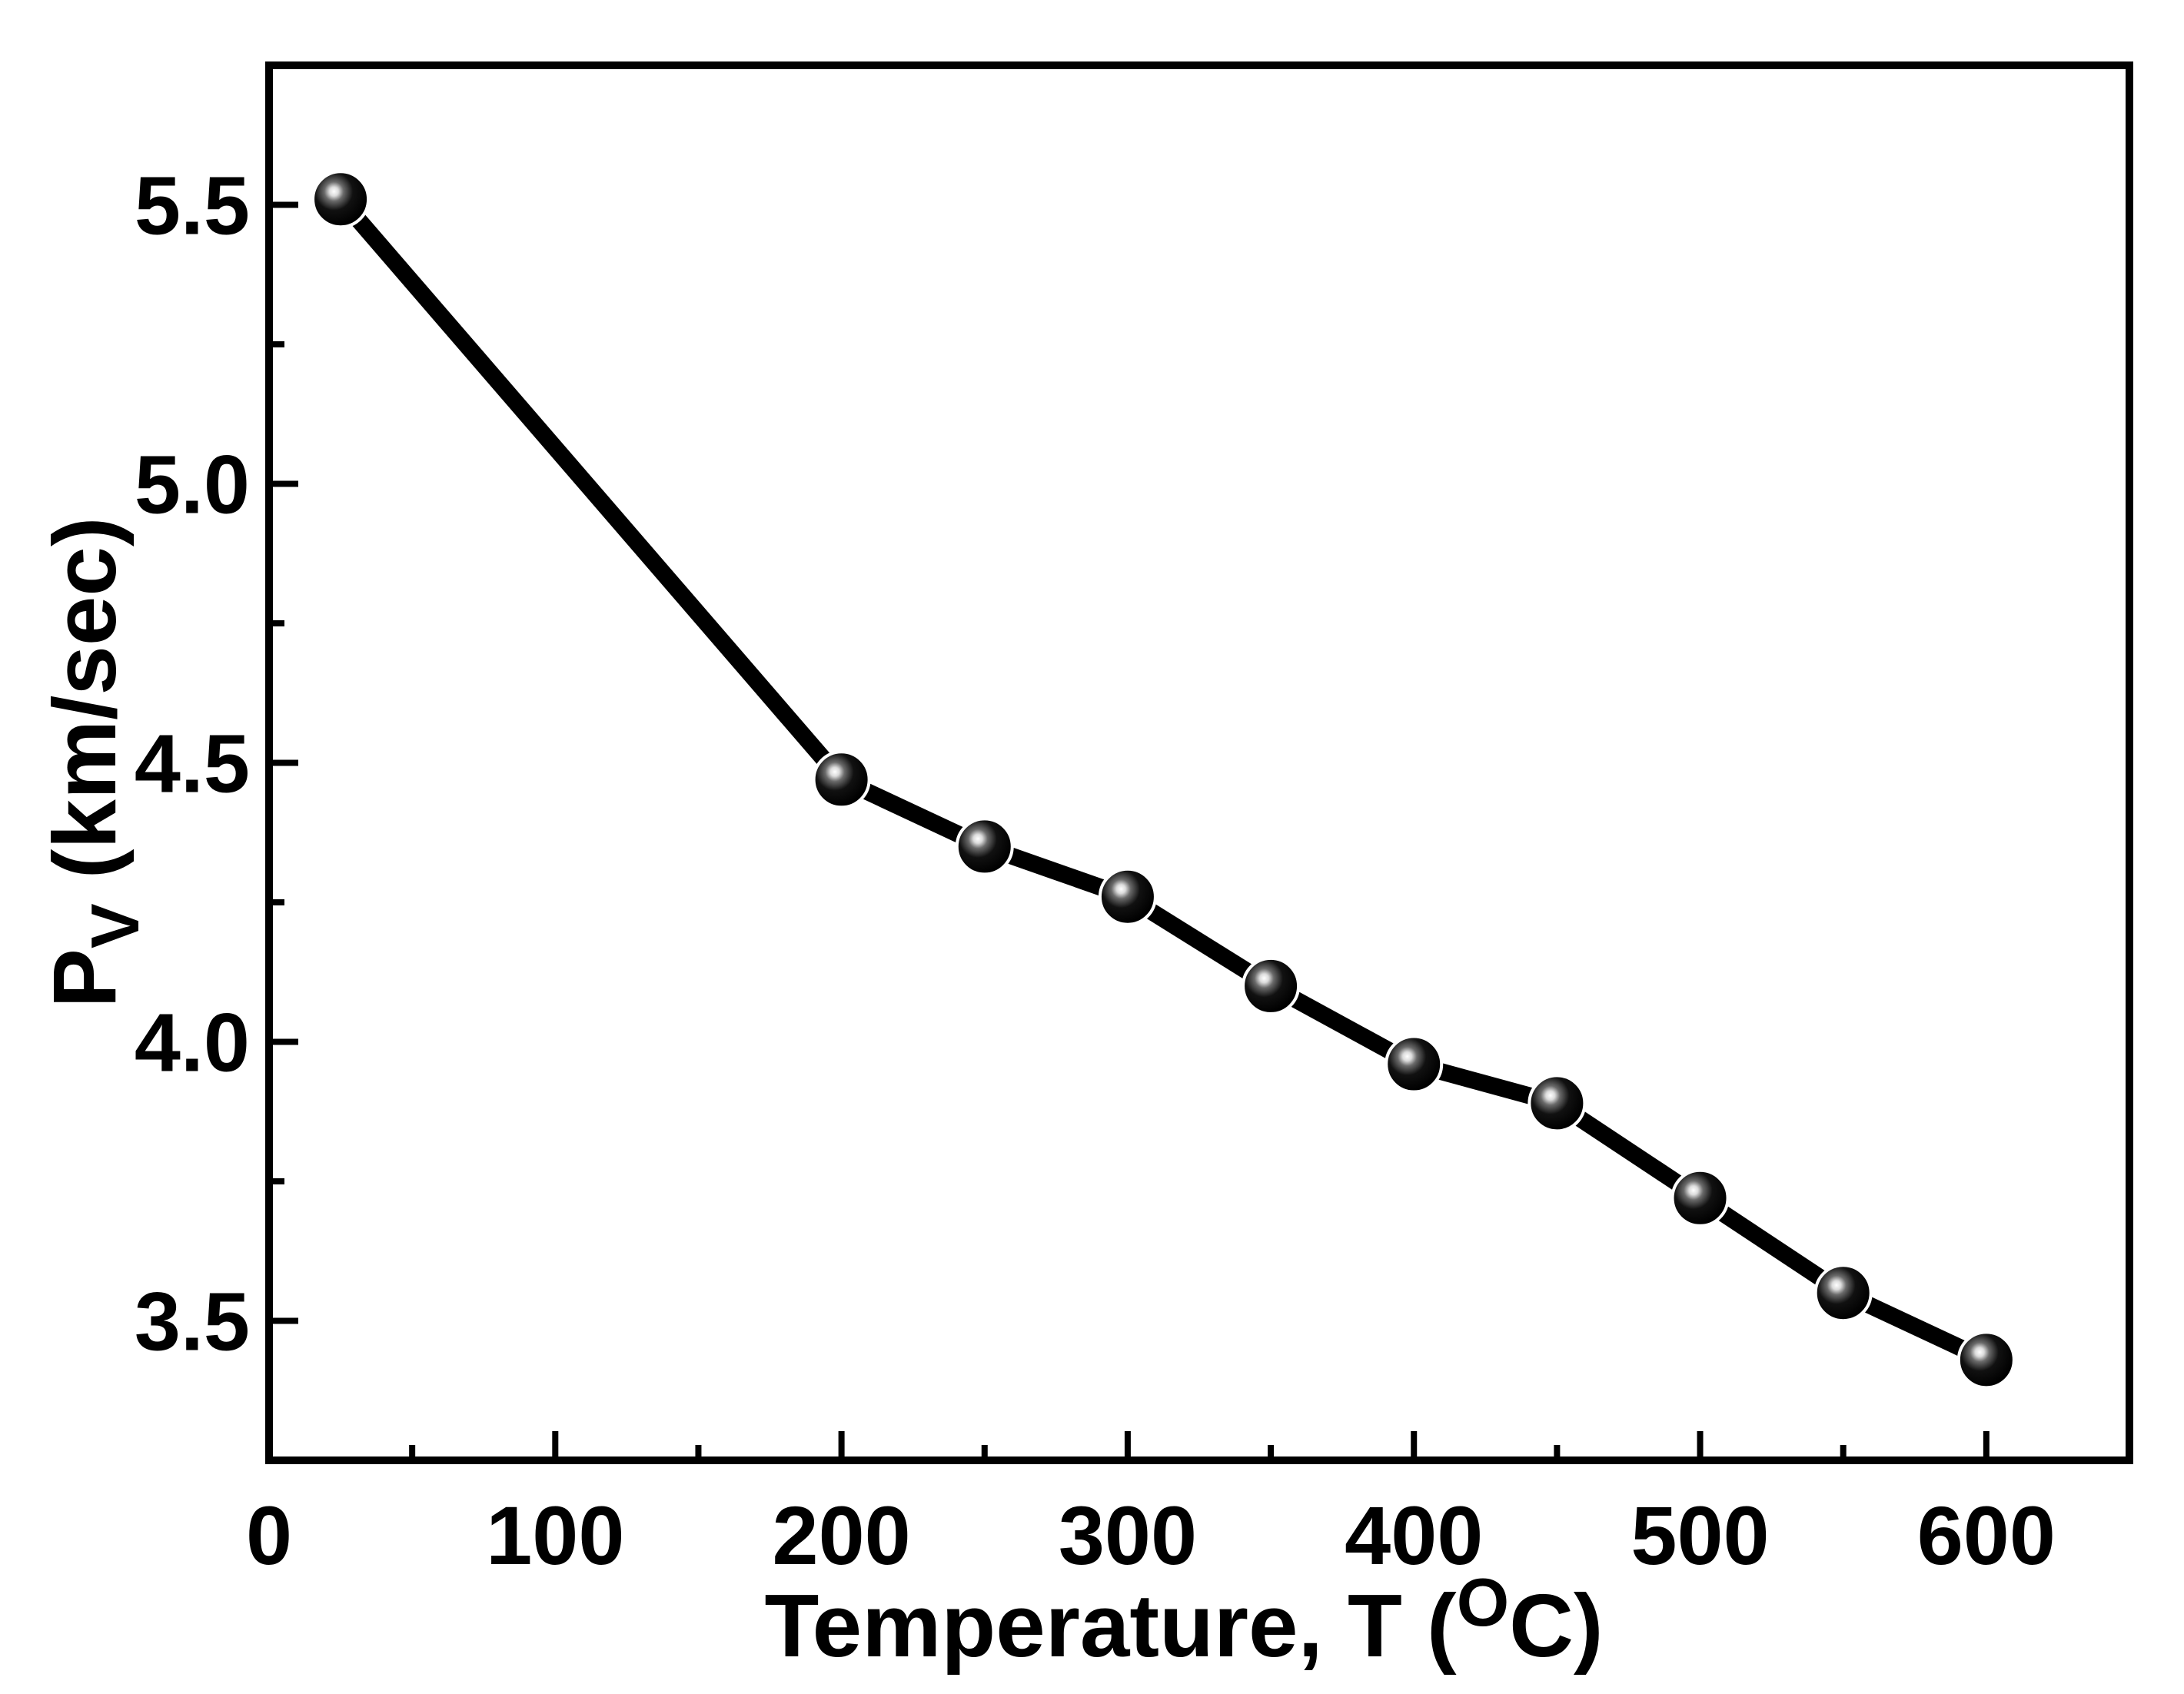 The width and height of the screenshot is (2184, 1694). I want to click on y-axis-title-main: P, so click(85, 978).